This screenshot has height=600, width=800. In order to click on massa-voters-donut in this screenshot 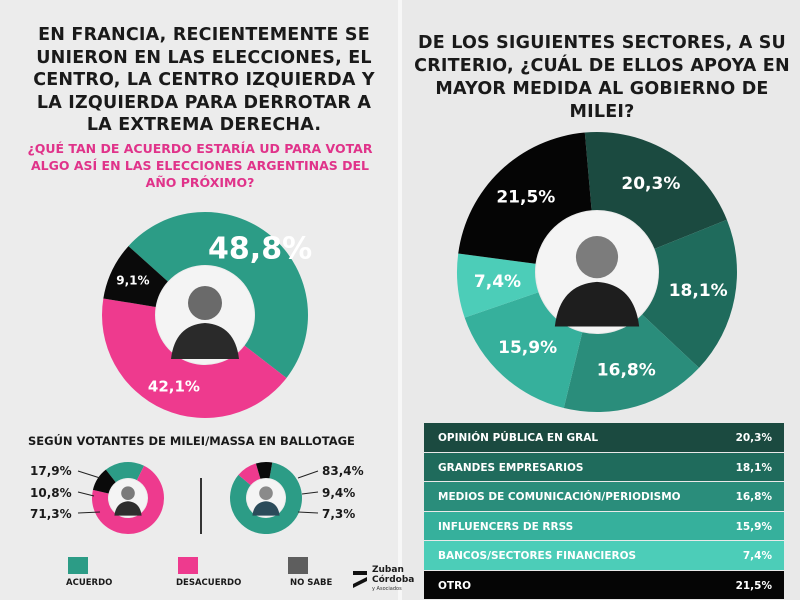, I will do `click(266, 498)`.